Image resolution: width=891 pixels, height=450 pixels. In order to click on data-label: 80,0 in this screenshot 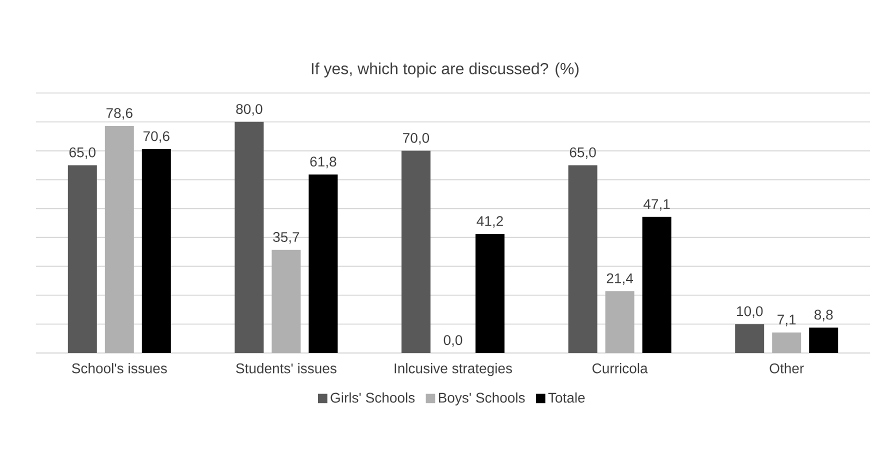, I will do `click(249, 110)`.